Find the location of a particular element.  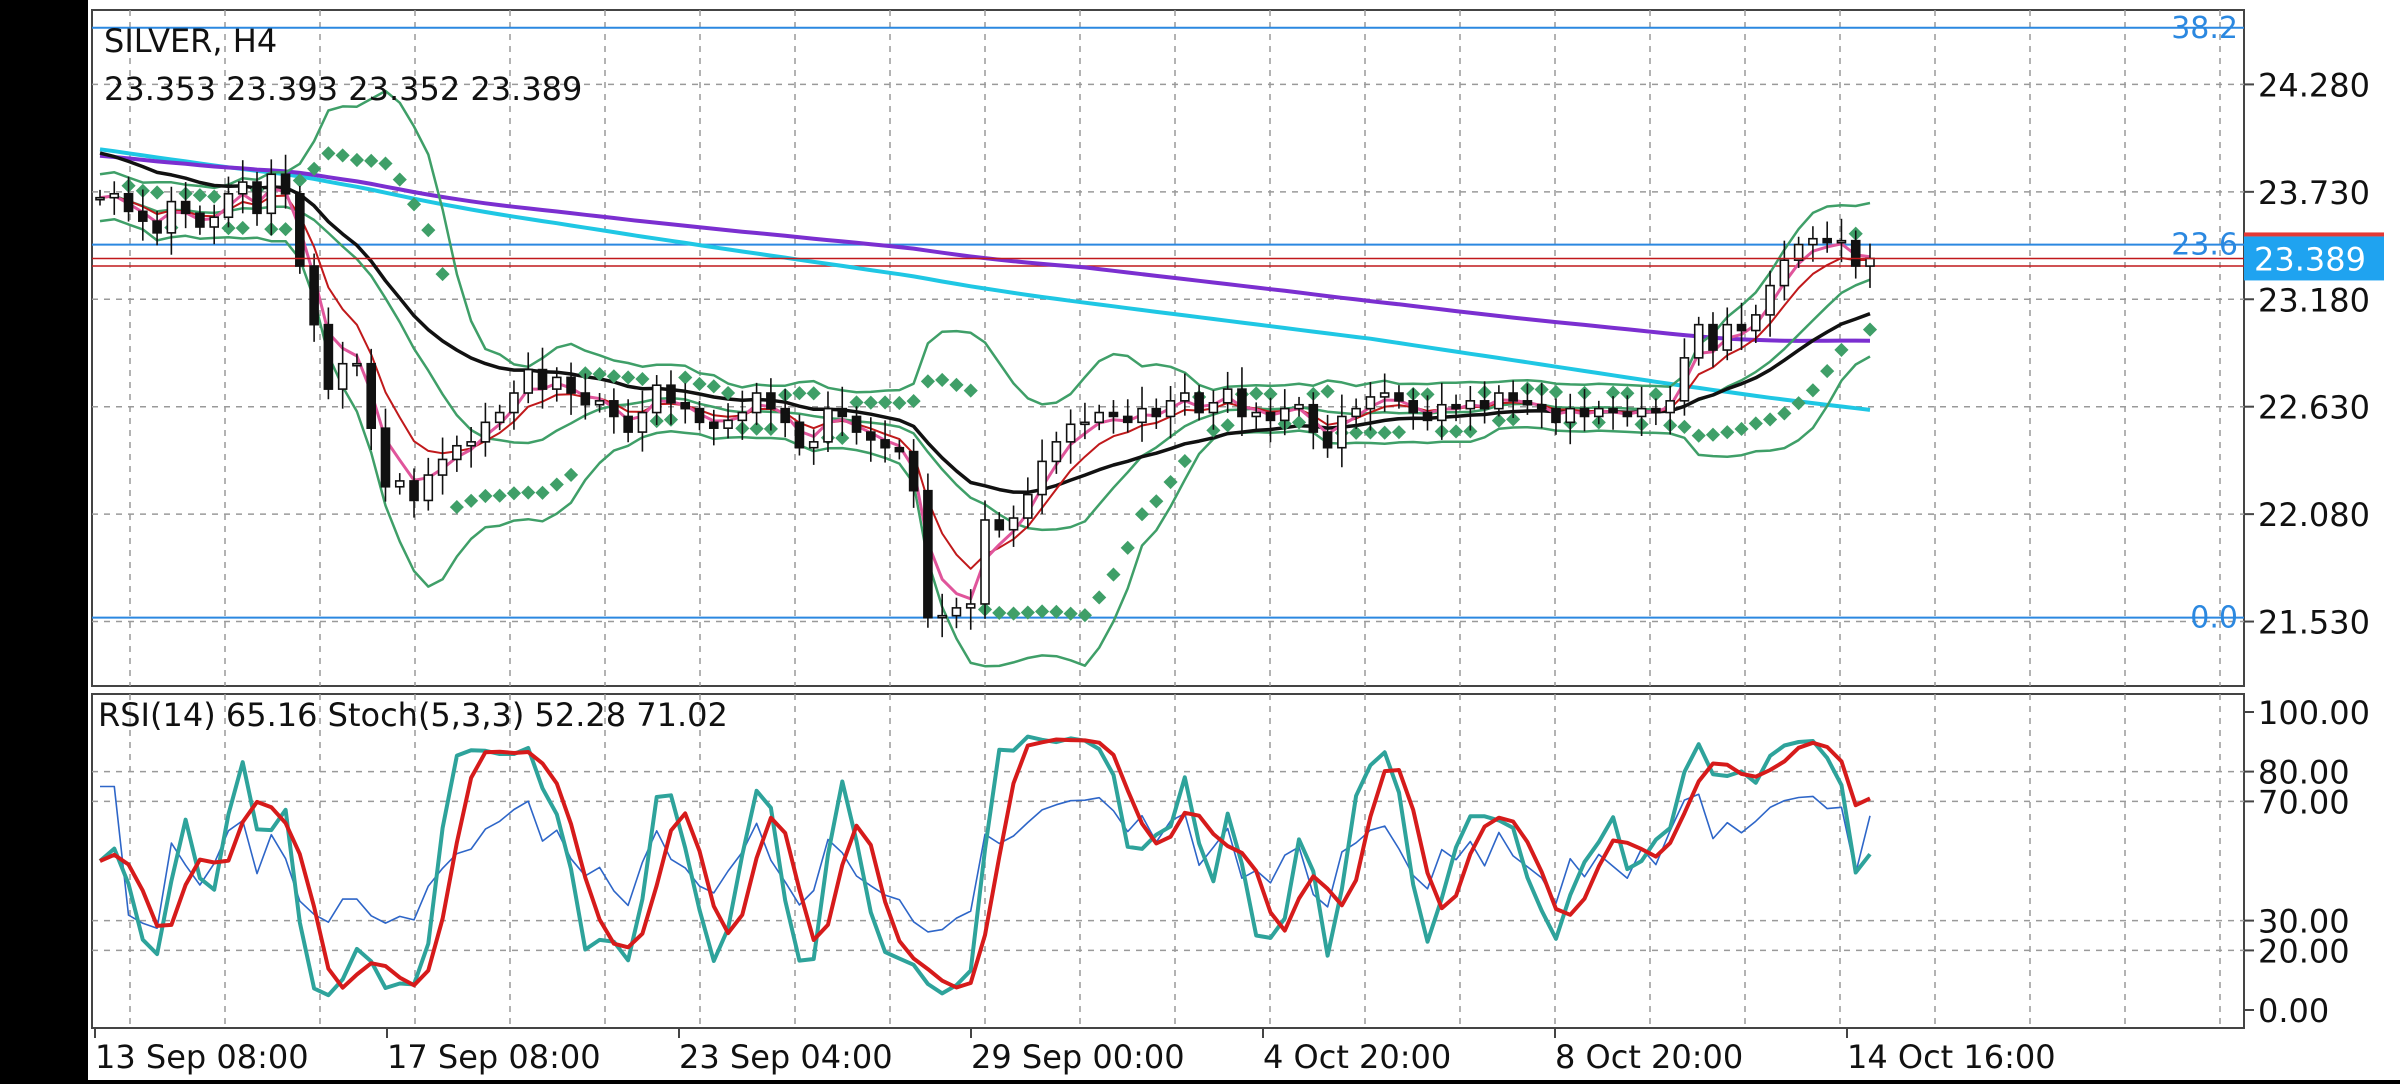

oscillator-tick-label: 30.00 is located at coordinates (2304, 922).